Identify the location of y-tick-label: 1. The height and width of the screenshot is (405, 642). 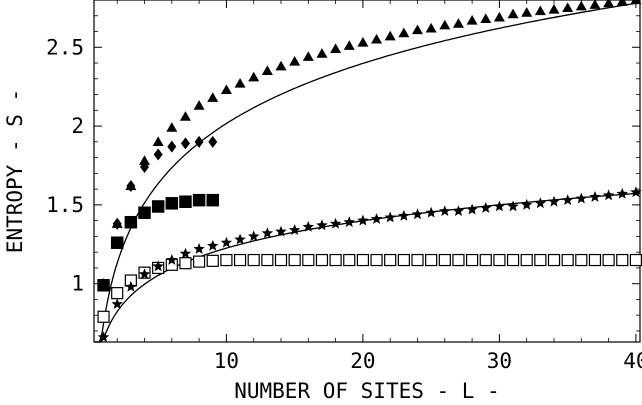
(77, 284).